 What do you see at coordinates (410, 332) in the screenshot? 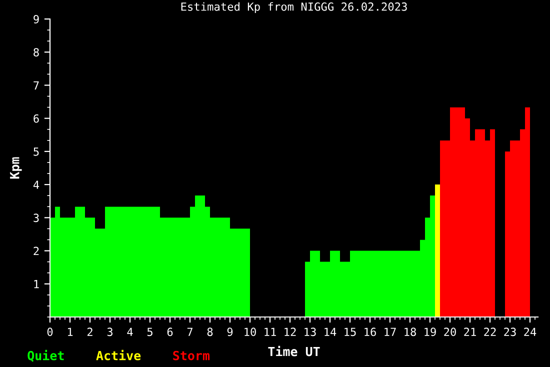
I see `x-tick-label: 18` at bounding box center [410, 332].